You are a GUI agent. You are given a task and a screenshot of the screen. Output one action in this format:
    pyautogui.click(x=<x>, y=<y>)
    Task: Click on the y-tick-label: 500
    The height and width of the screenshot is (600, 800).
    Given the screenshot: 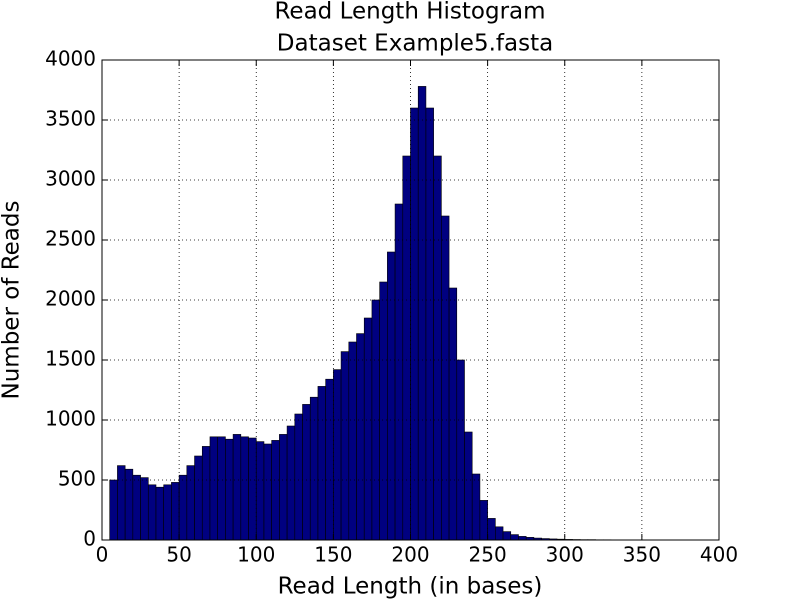 What is the action you would take?
    pyautogui.click(x=77, y=479)
    